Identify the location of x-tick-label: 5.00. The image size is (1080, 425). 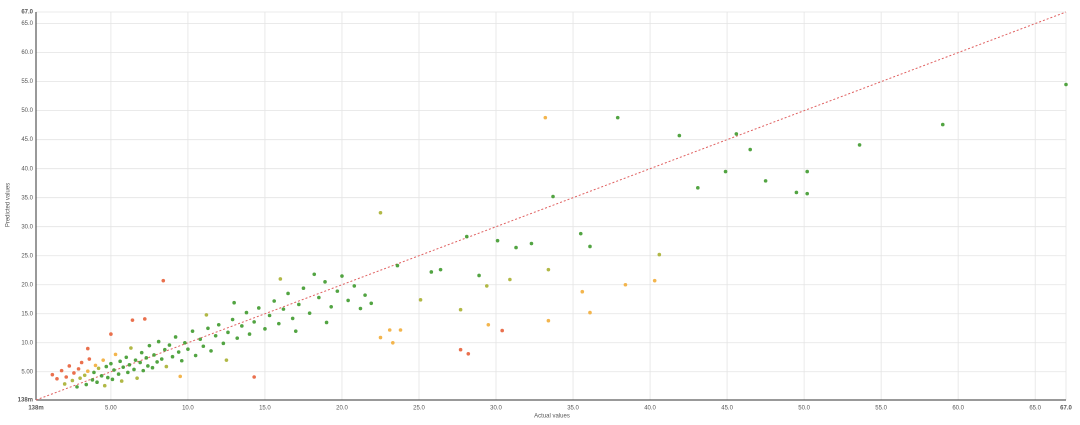
(111, 409).